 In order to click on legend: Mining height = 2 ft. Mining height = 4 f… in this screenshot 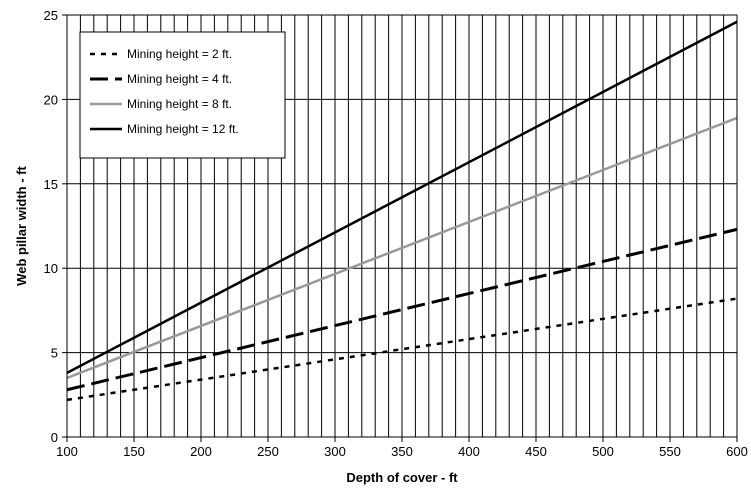, I will do `click(182, 95)`.